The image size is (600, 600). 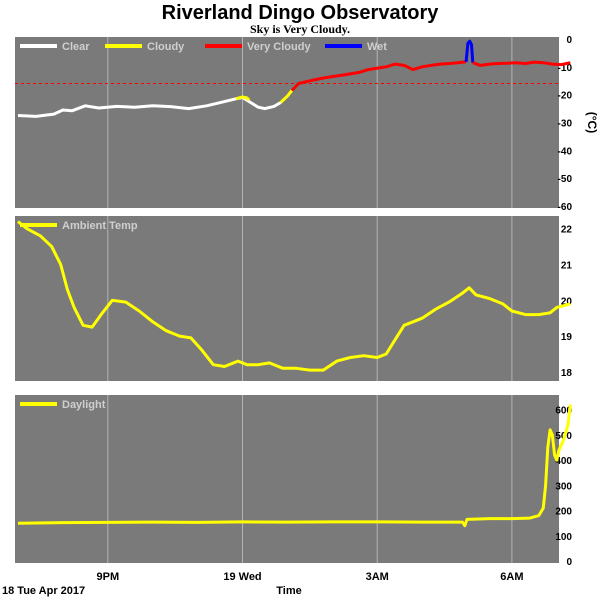 What do you see at coordinates (565, 96) in the screenshot?
I see `y-tick-label: -20` at bounding box center [565, 96].